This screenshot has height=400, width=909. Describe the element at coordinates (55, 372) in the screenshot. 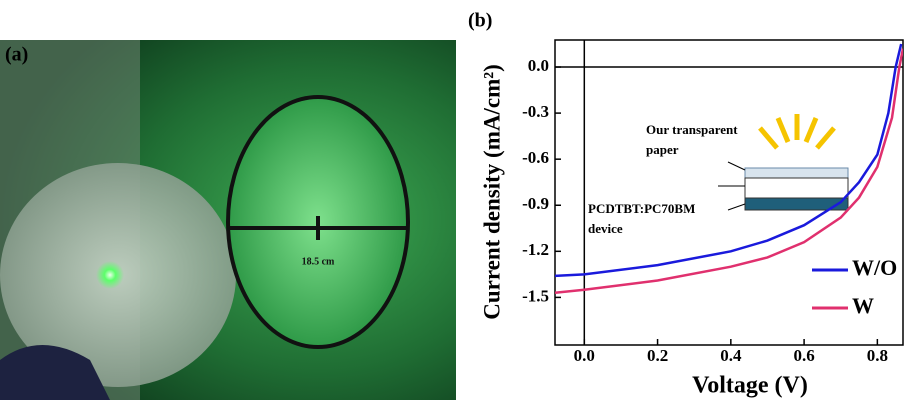

I see `glove` at that location.